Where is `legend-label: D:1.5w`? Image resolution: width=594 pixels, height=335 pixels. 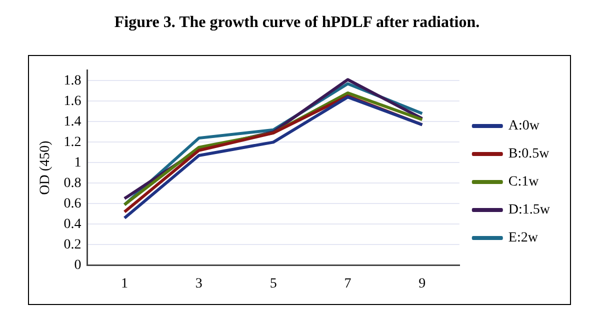
legend-label: D:1.5w is located at coordinates (529, 210).